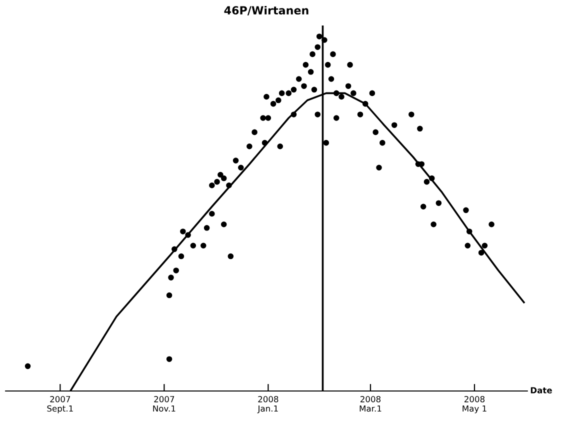  What do you see at coordinates (60, 405) in the screenshot?
I see `x-tick-label: 2007 Sept.1` at bounding box center [60, 405].